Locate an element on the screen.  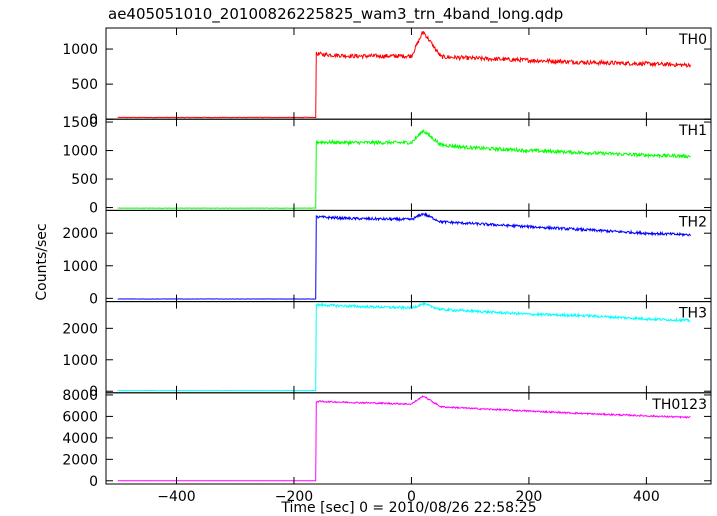
y-tick-label: 6000 is located at coordinates (80, 417).